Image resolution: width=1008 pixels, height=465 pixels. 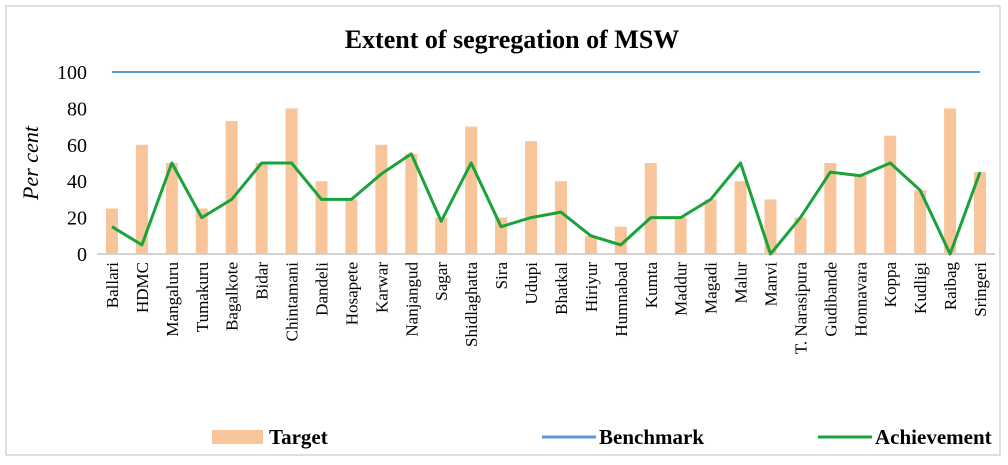 What do you see at coordinates (980, 289) in the screenshot?
I see `x-tick-label: Sringeri` at bounding box center [980, 289].